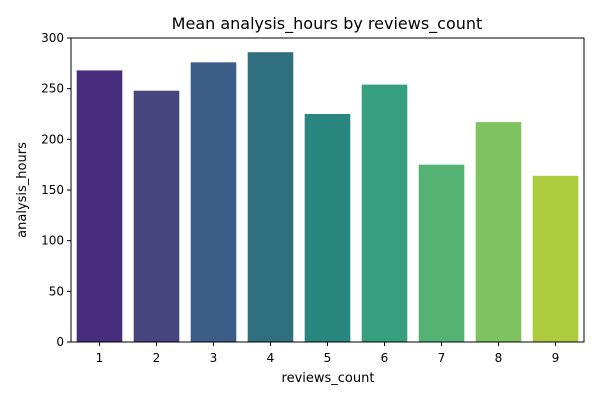 The image size is (600, 400). Describe the element at coordinates (214, 358) in the screenshot. I see `x-tick-label-3: 3` at that location.